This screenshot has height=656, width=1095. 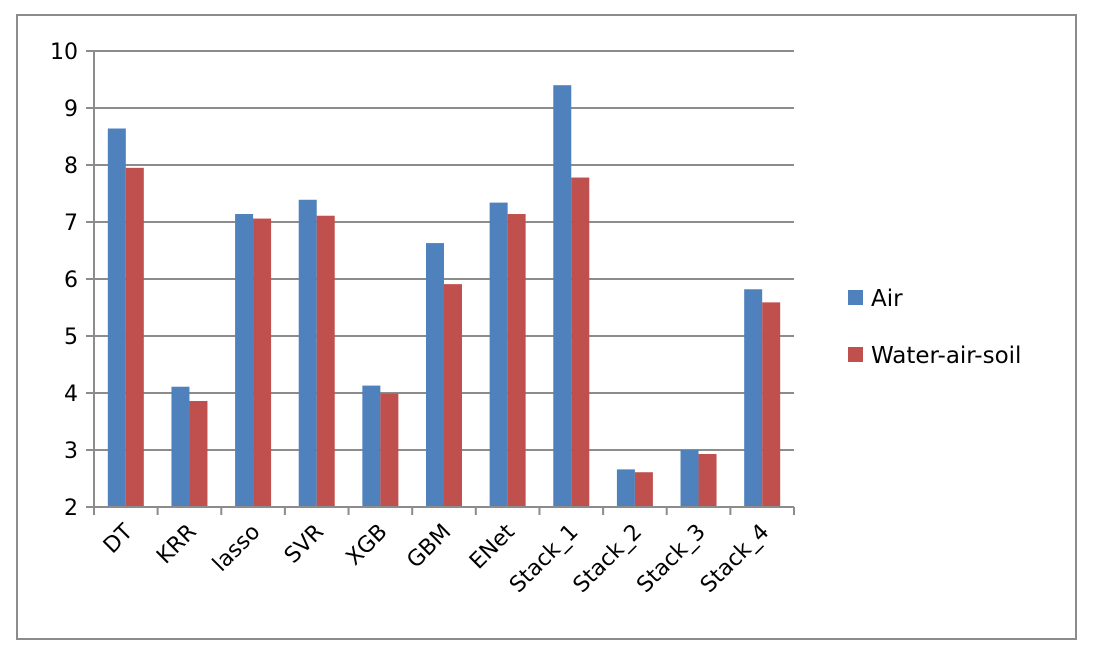 I want to click on bar-water-air-soil-enet, so click(x=516, y=360).